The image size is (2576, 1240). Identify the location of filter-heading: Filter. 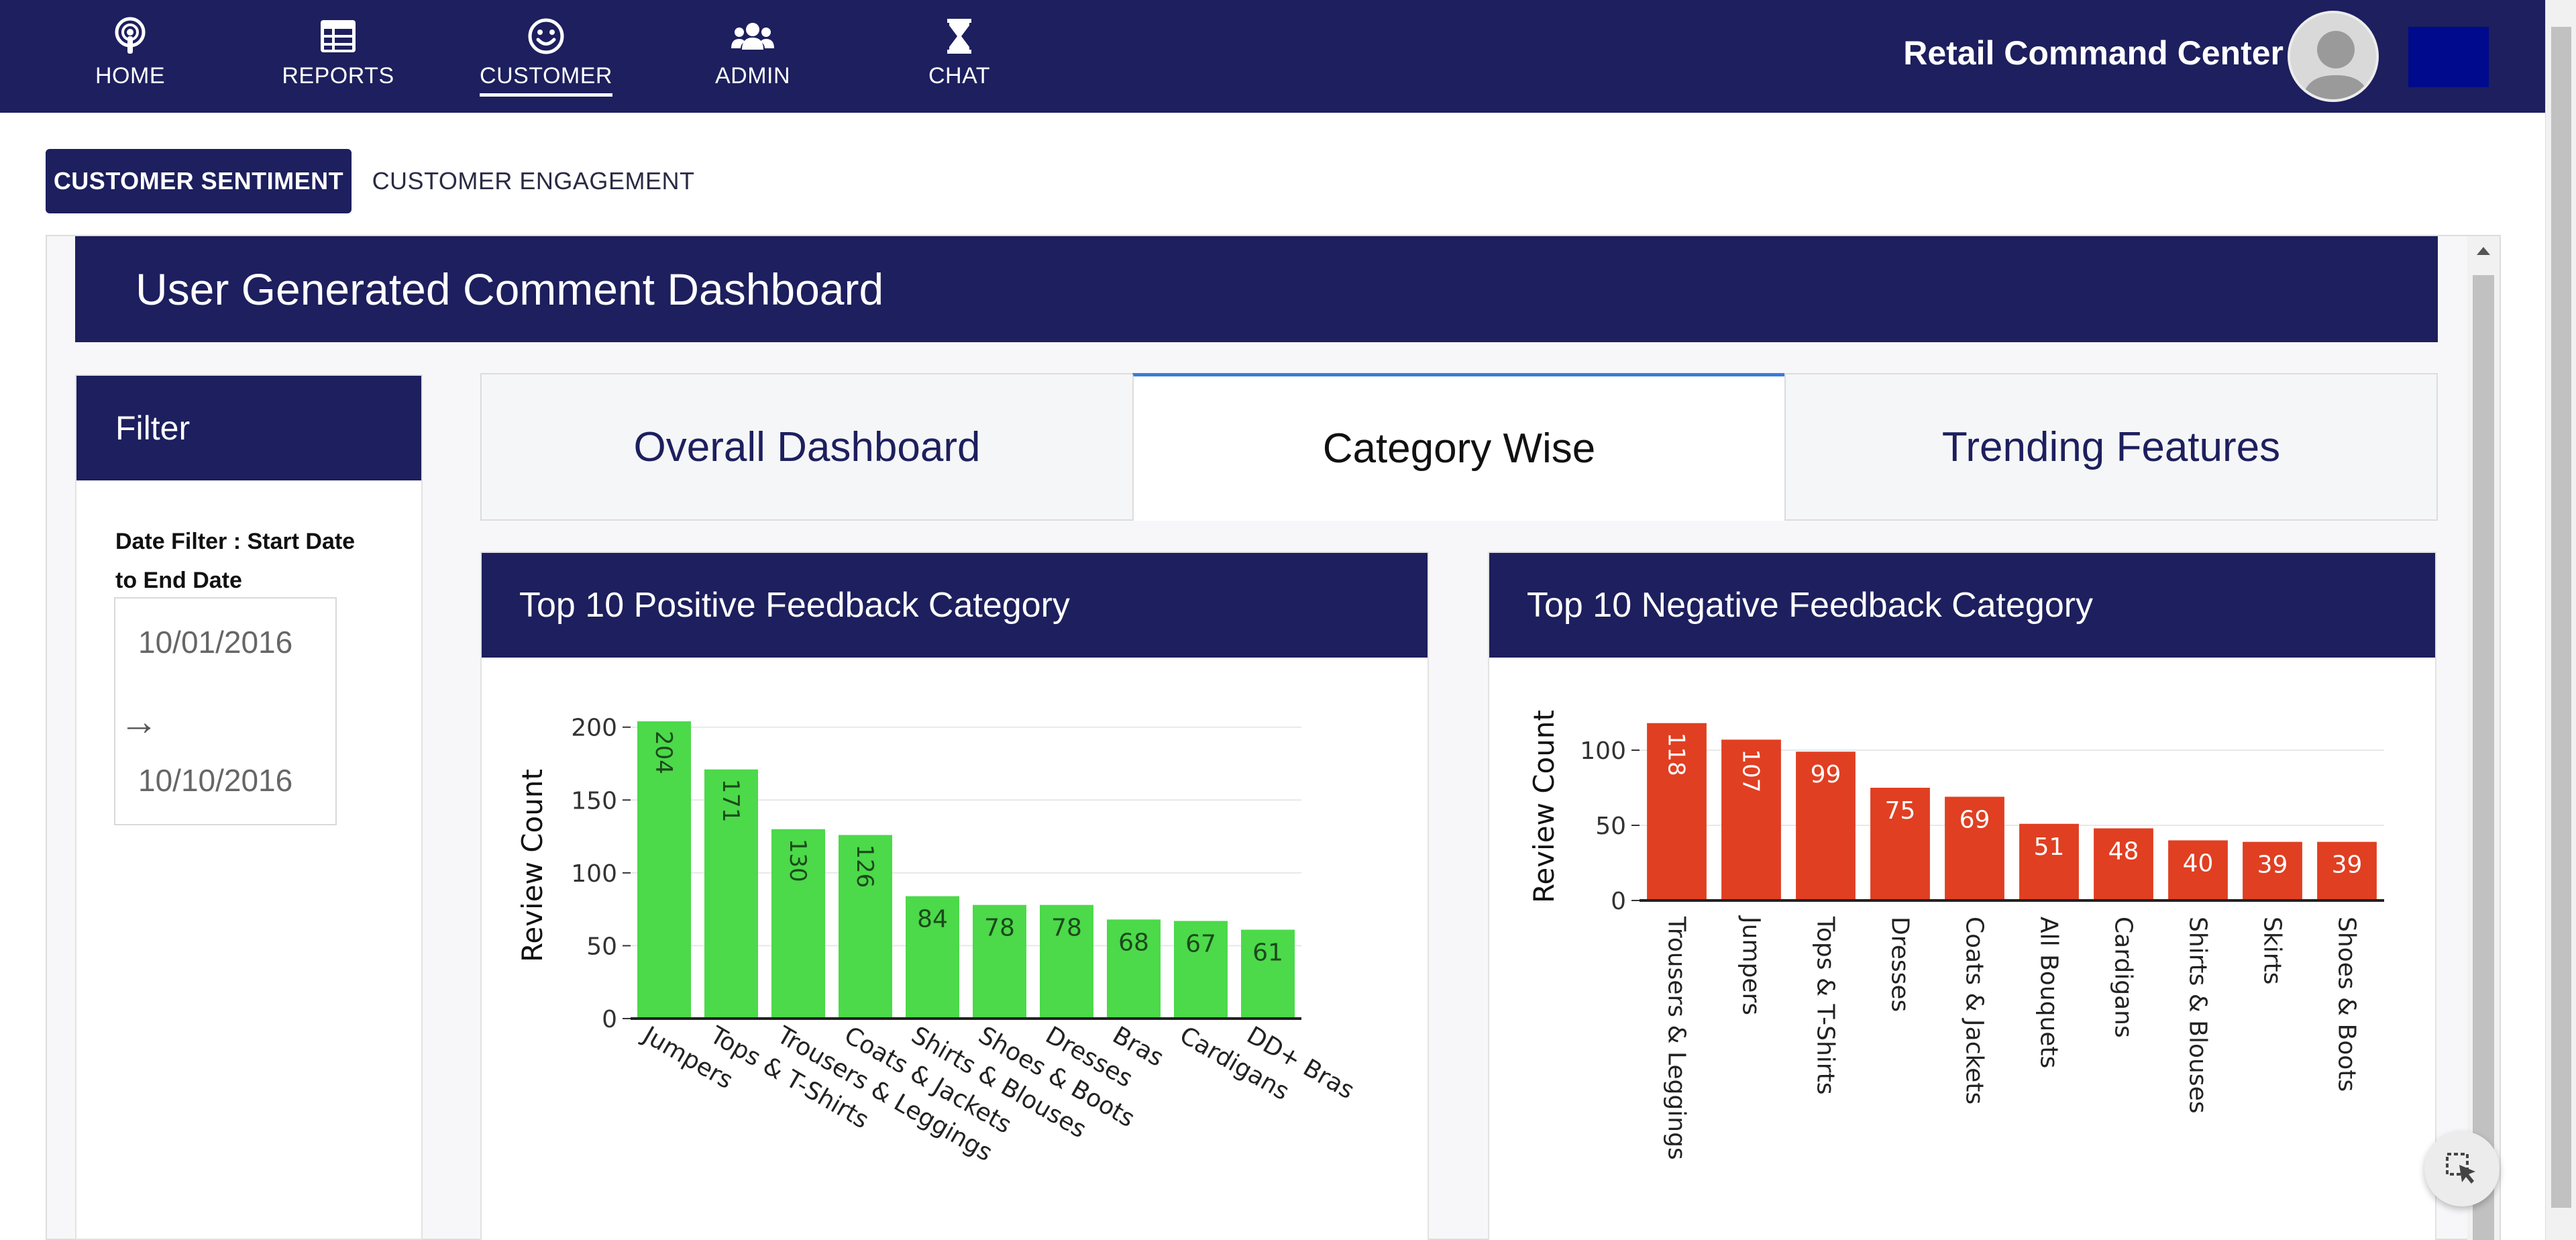
(248, 428).